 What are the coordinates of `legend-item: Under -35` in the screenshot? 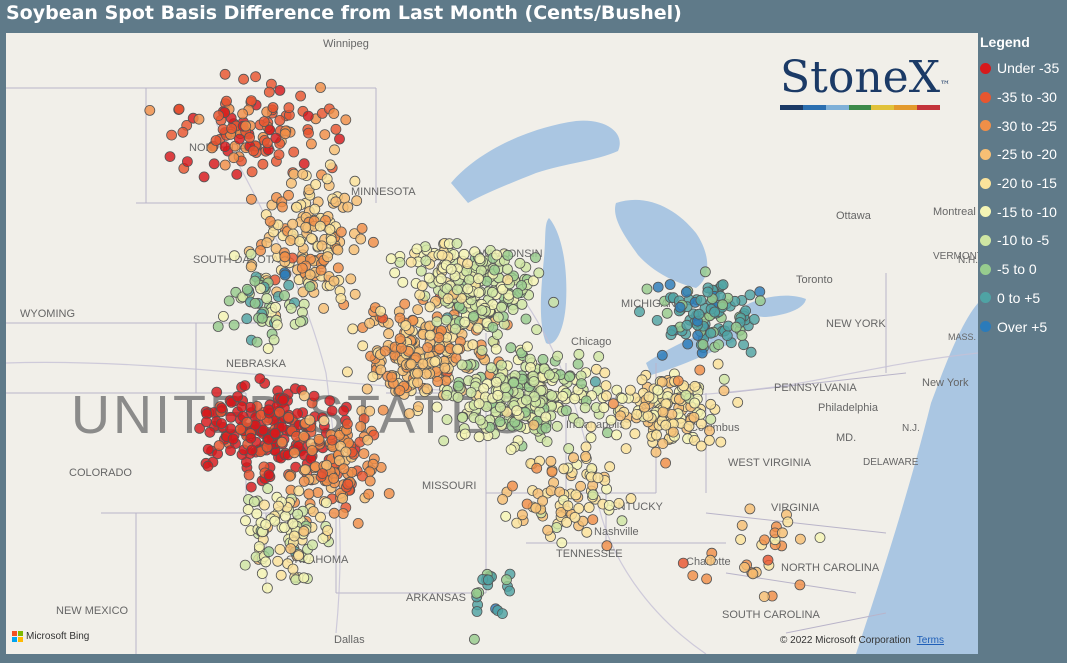 It's located at (1022, 68).